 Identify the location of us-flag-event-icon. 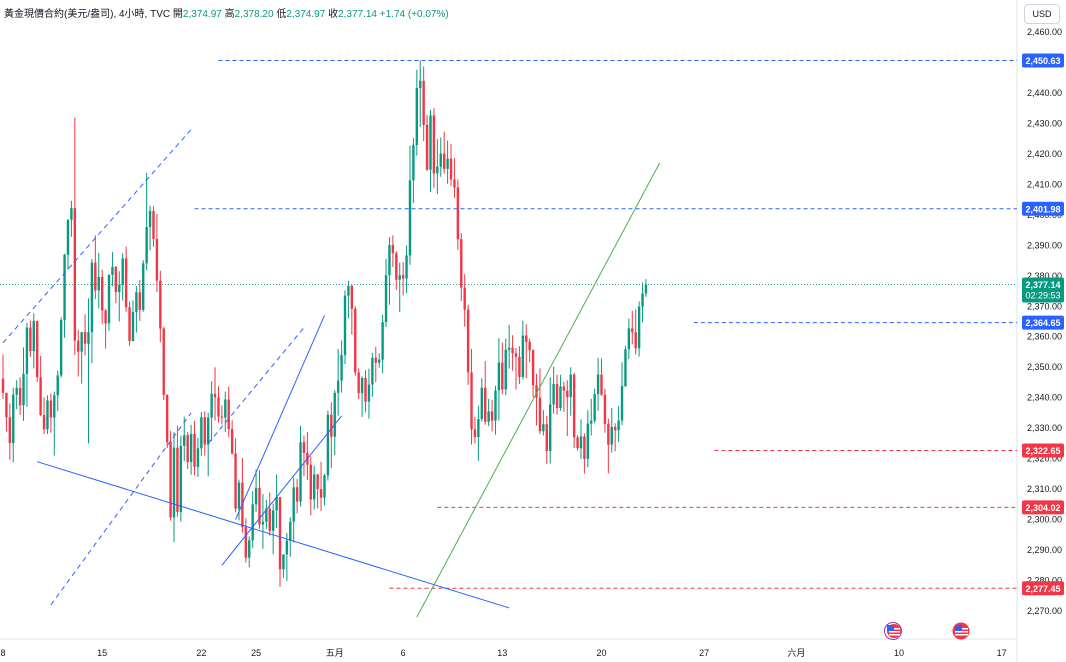
(893, 631).